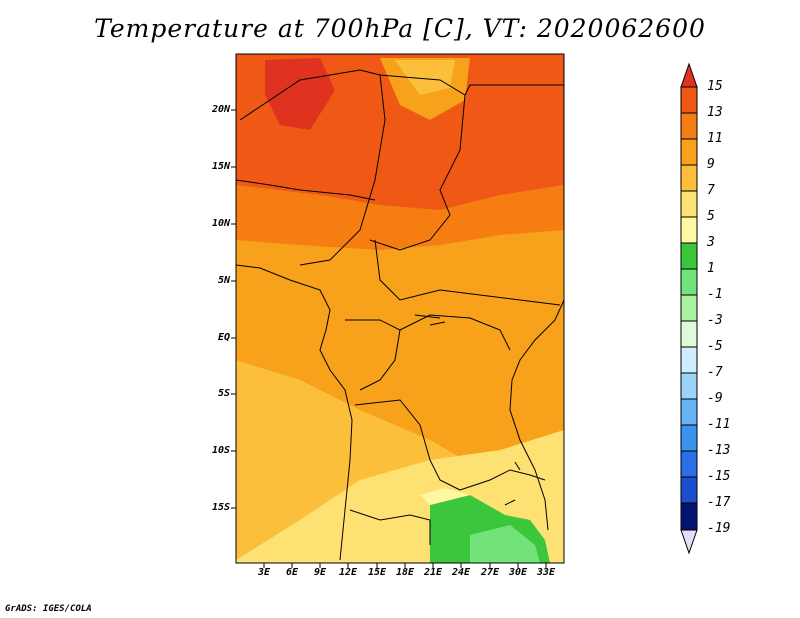 Image resolution: width=800 pixels, height=618 pixels. What do you see at coordinates (715, 346) in the screenshot?
I see `colorbar-label: -5` at bounding box center [715, 346].